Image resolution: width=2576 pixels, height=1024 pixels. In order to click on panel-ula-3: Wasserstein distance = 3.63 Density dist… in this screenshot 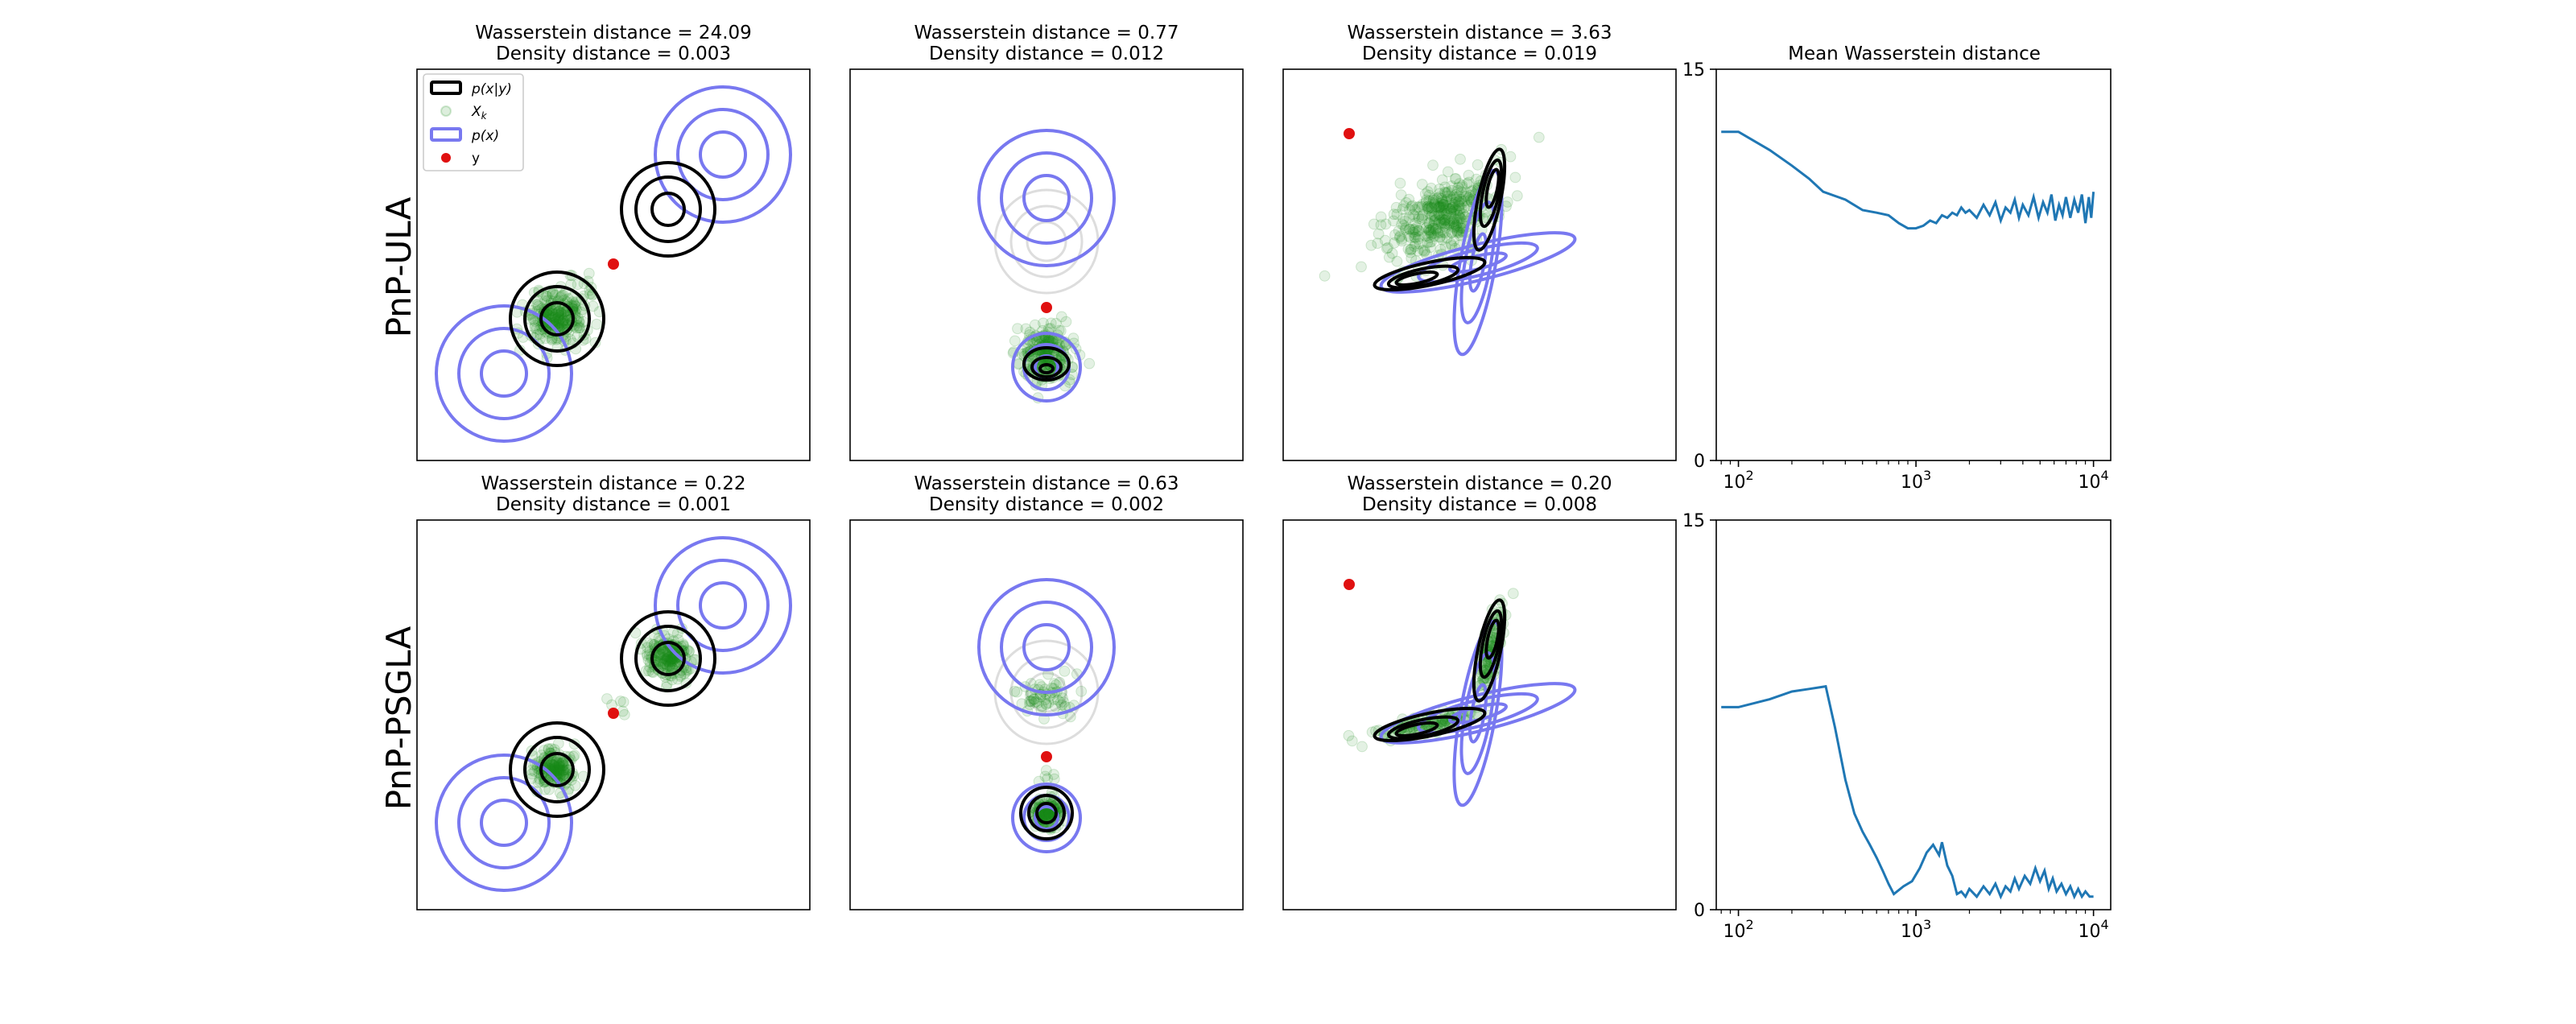, I will do `click(1479, 242)`.